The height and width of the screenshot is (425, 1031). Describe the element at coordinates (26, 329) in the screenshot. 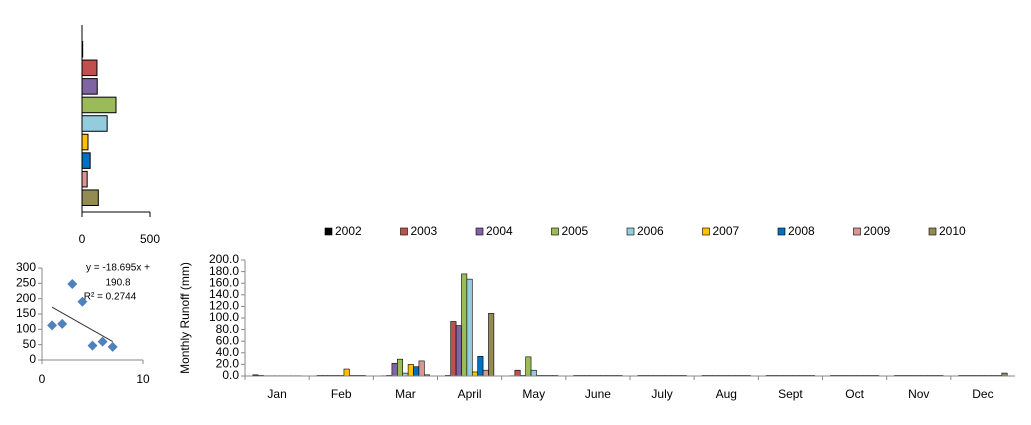

I see `y-tick-label: 100` at that location.